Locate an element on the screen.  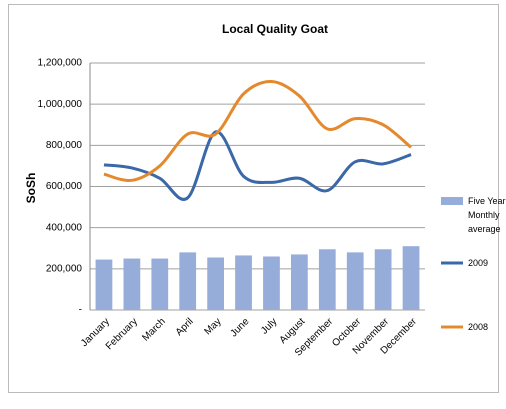
chart-title: Local Quality Goat is located at coordinates (275, 29).